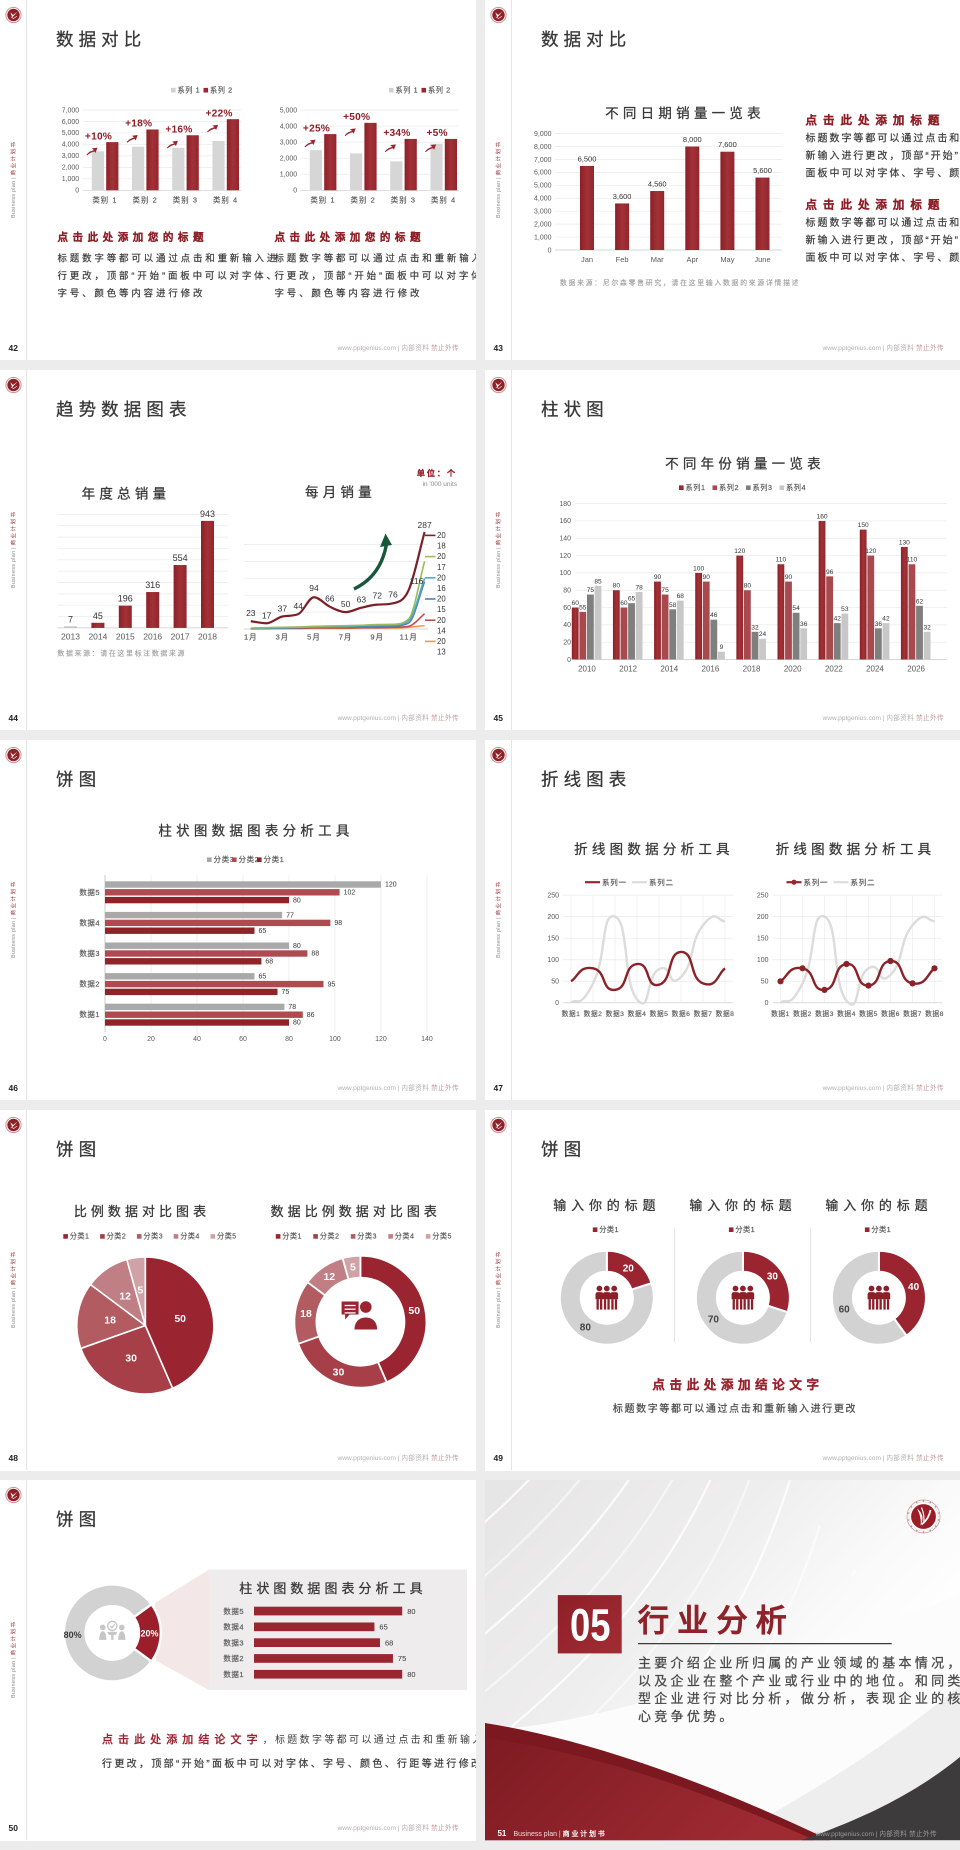 The width and height of the screenshot is (960, 1850). What do you see at coordinates (73, 1635) in the screenshot?
I see `svg-text: 80%` at bounding box center [73, 1635].